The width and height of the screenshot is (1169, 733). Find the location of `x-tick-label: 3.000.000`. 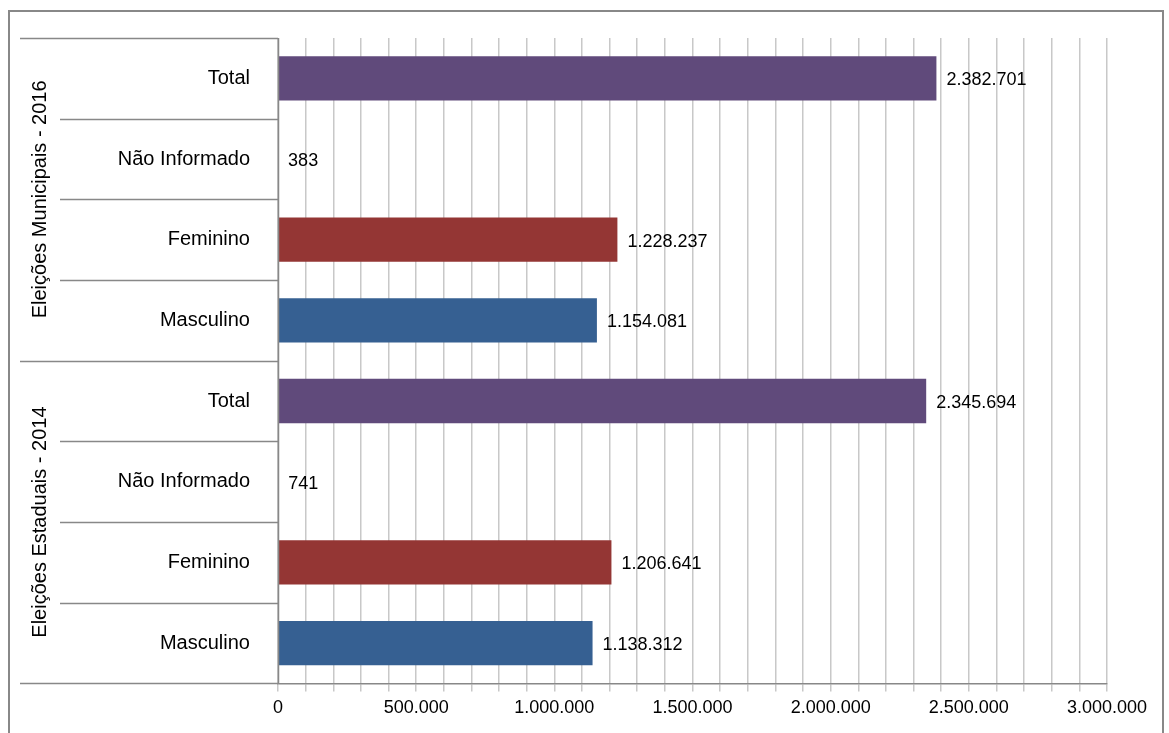

x-tick-label: 3.000.000 is located at coordinates (1107, 707).